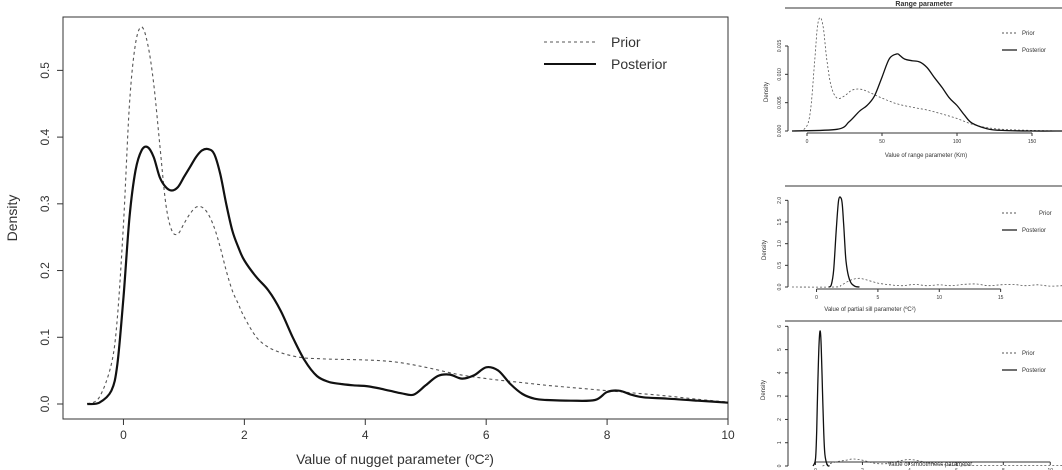 This screenshot has width=1062, height=470. I want to click on y-axis: 0 1 2 3 4 5 6, so click(783, 396).